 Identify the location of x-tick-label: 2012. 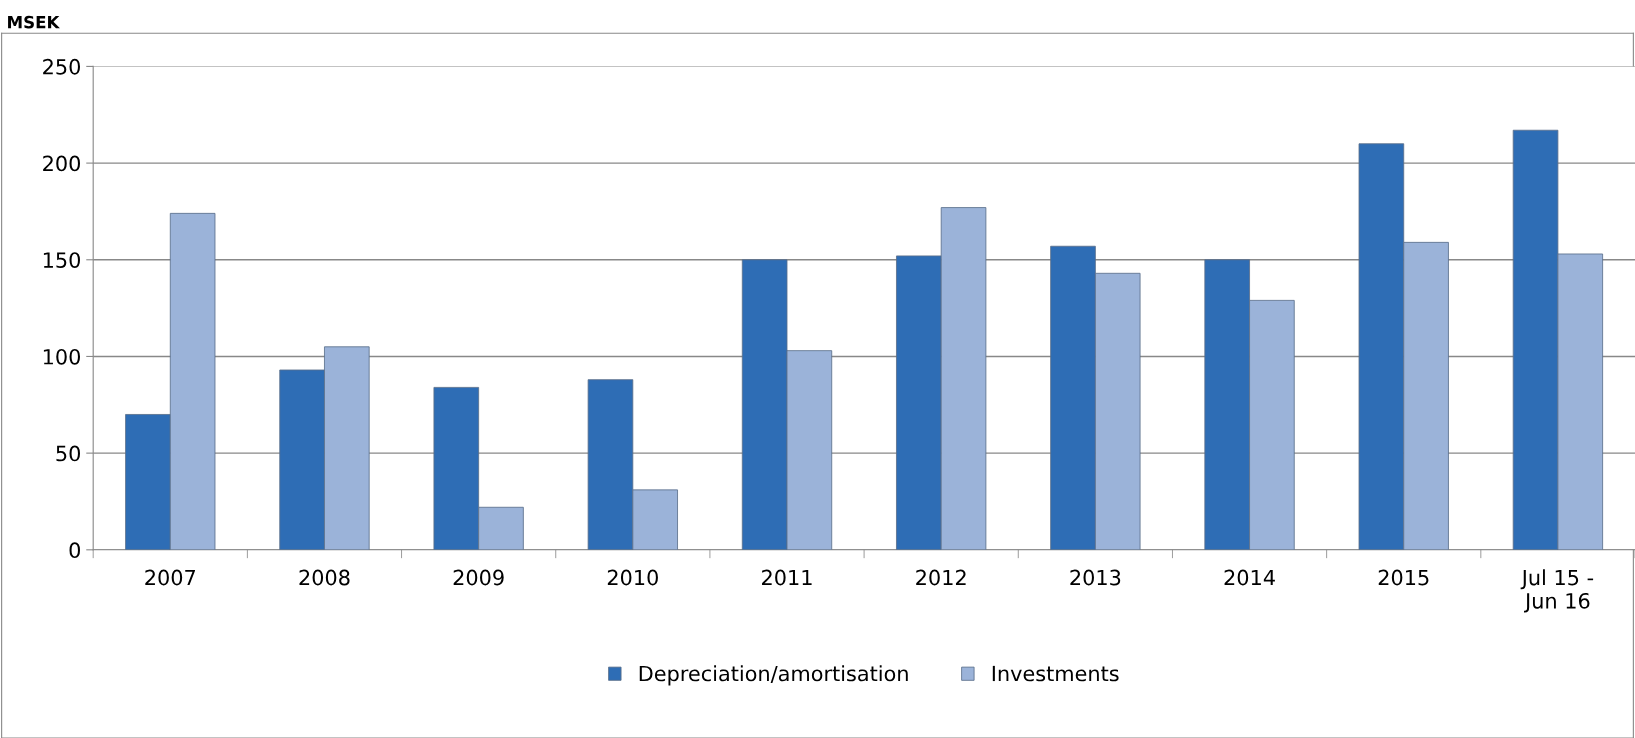
(941, 577).